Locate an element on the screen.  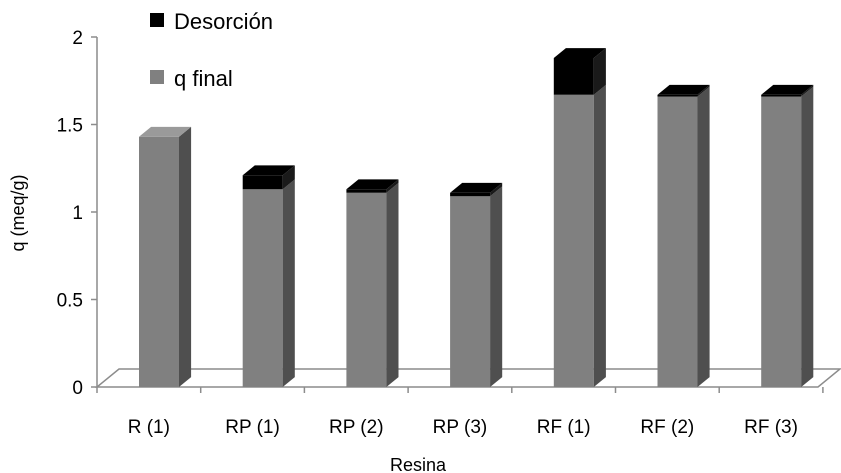
bar-q-final-rp-2-side is located at coordinates (392, 284).